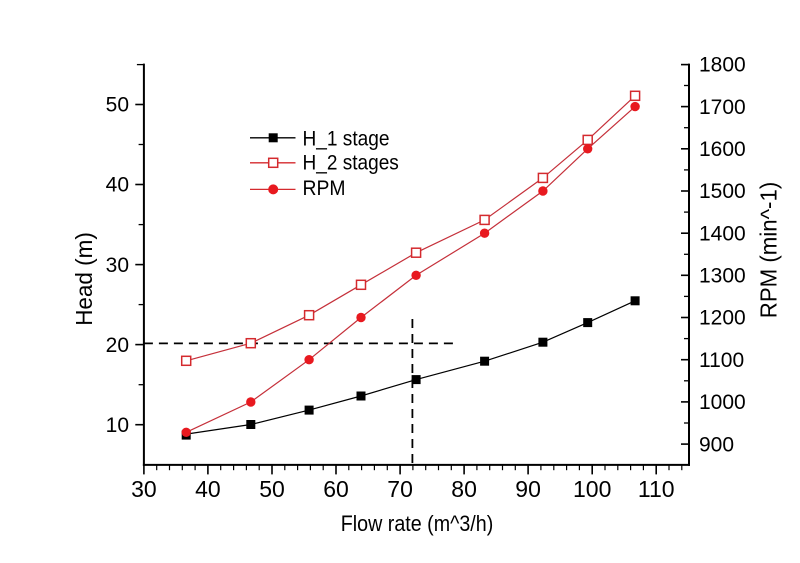 This screenshot has height=563, width=800. What do you see at coordinates (324, 188) in the screenshot?
I see `svg-text: RPM` at bounding box center [324, 188].